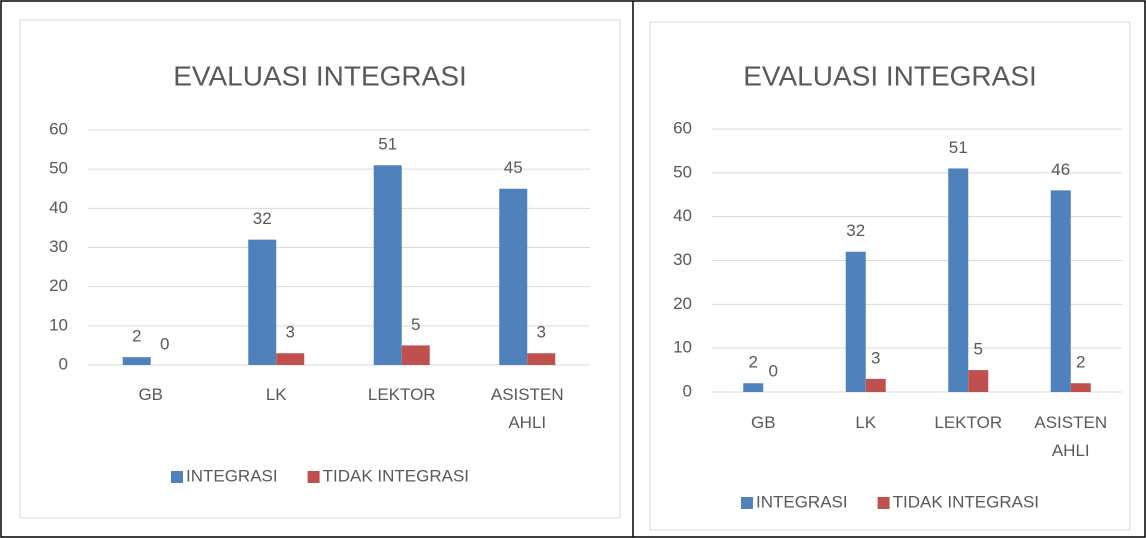 The height and width of the screenshot is (538, 1146). What do you see at coordinates (1060, 169) in the screenshot?
I see `data-label: 46` at bounding box center [1060, 169].